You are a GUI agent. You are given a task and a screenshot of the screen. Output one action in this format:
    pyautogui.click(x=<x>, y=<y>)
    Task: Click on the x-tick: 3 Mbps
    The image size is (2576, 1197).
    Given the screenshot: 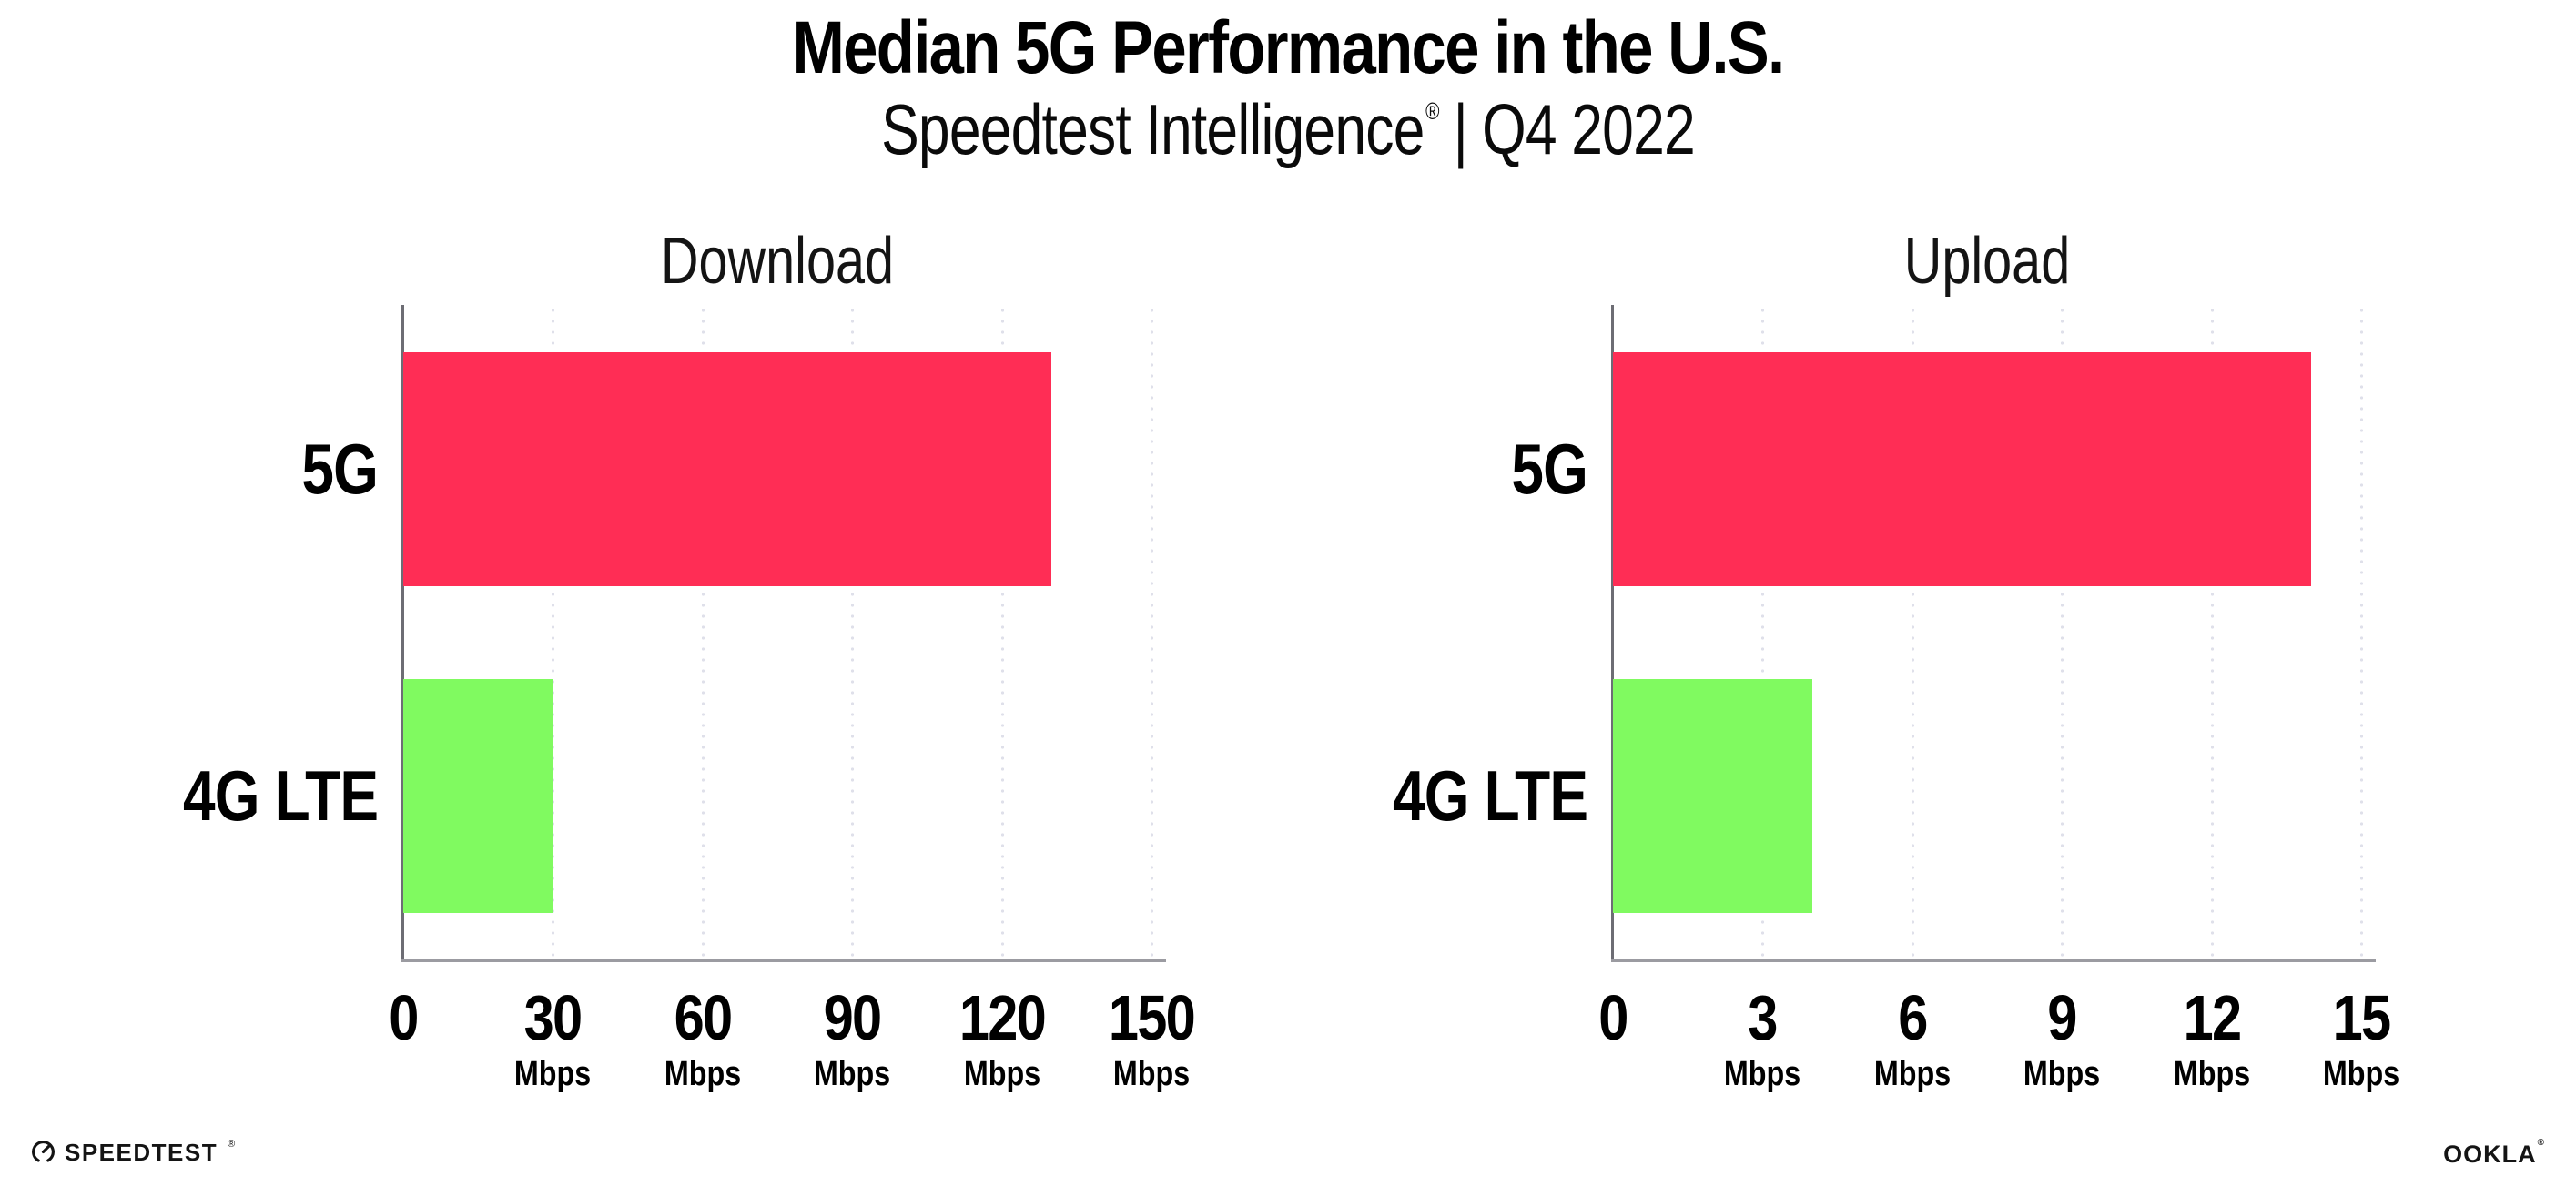 What is the action you would take?
    pyautogui.click(x=1762, y=1038)
    